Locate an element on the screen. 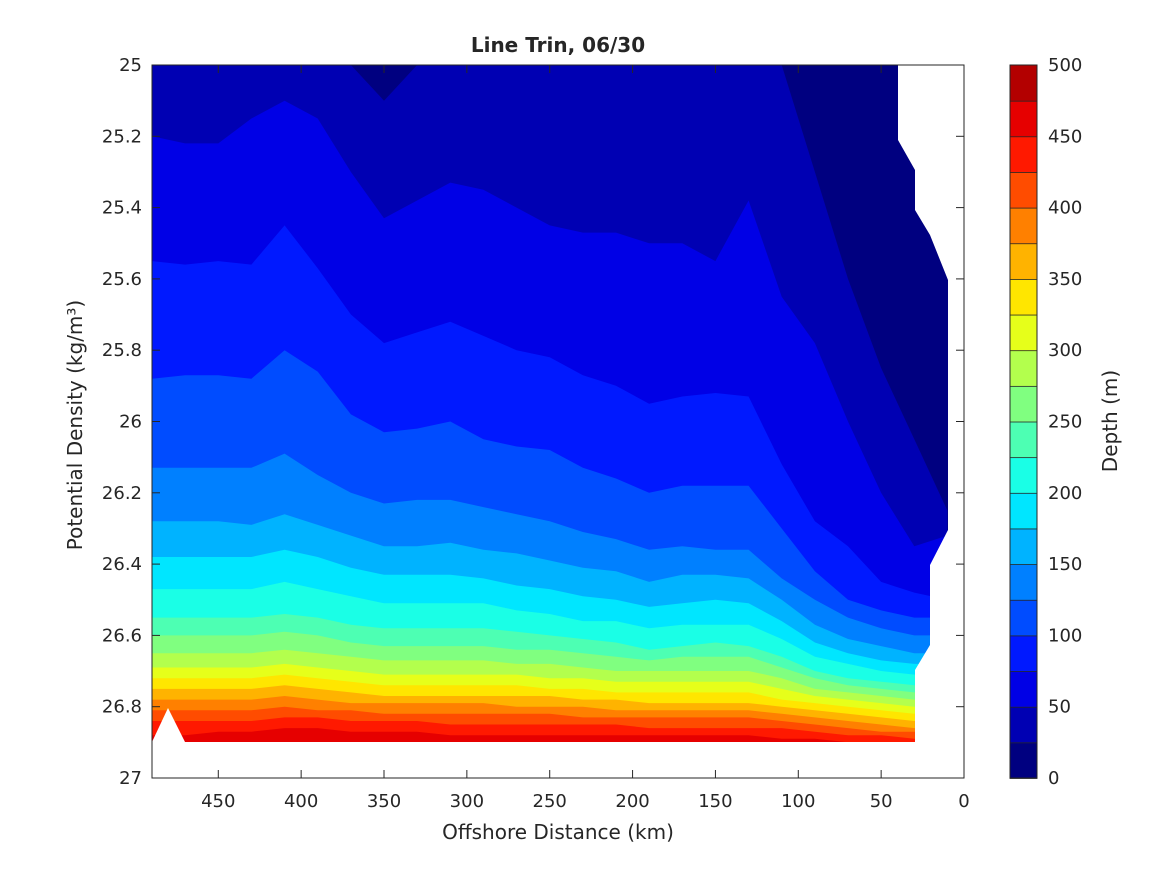 The width and height of the screenshot is (1167, 879). x-tick-label: 200 is located at coordinates (632, 801).